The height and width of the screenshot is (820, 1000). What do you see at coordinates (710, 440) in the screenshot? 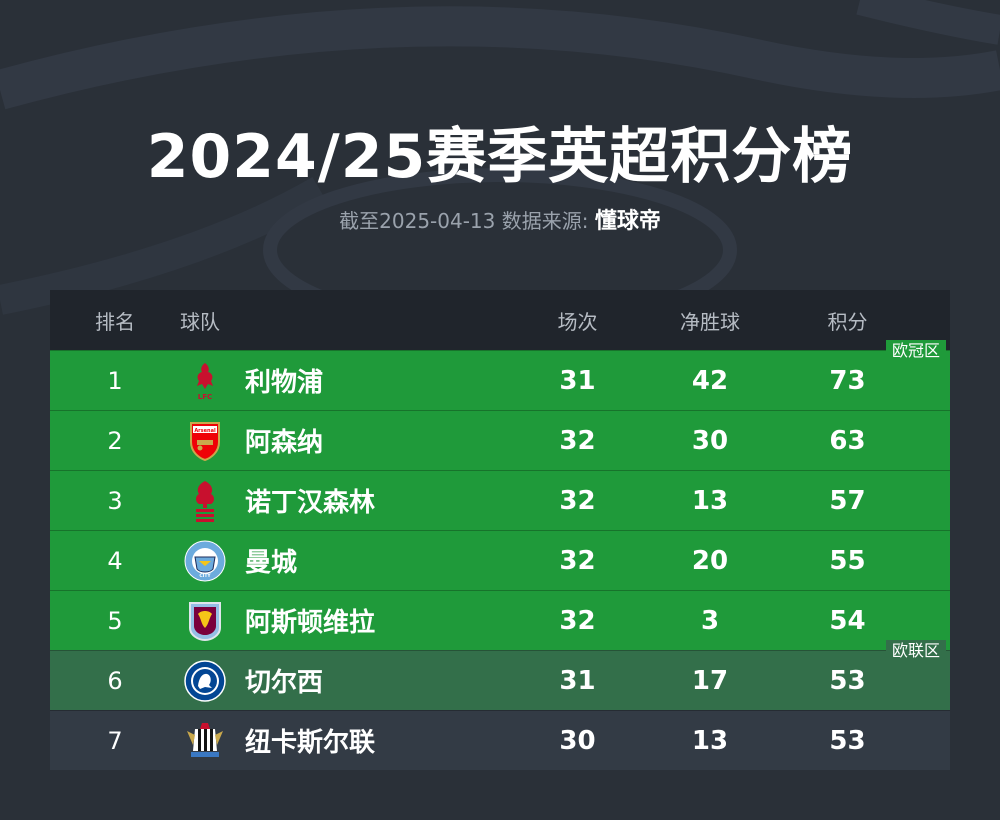
I see `row-goal-diff: 30` at bounding box center [710, 440].